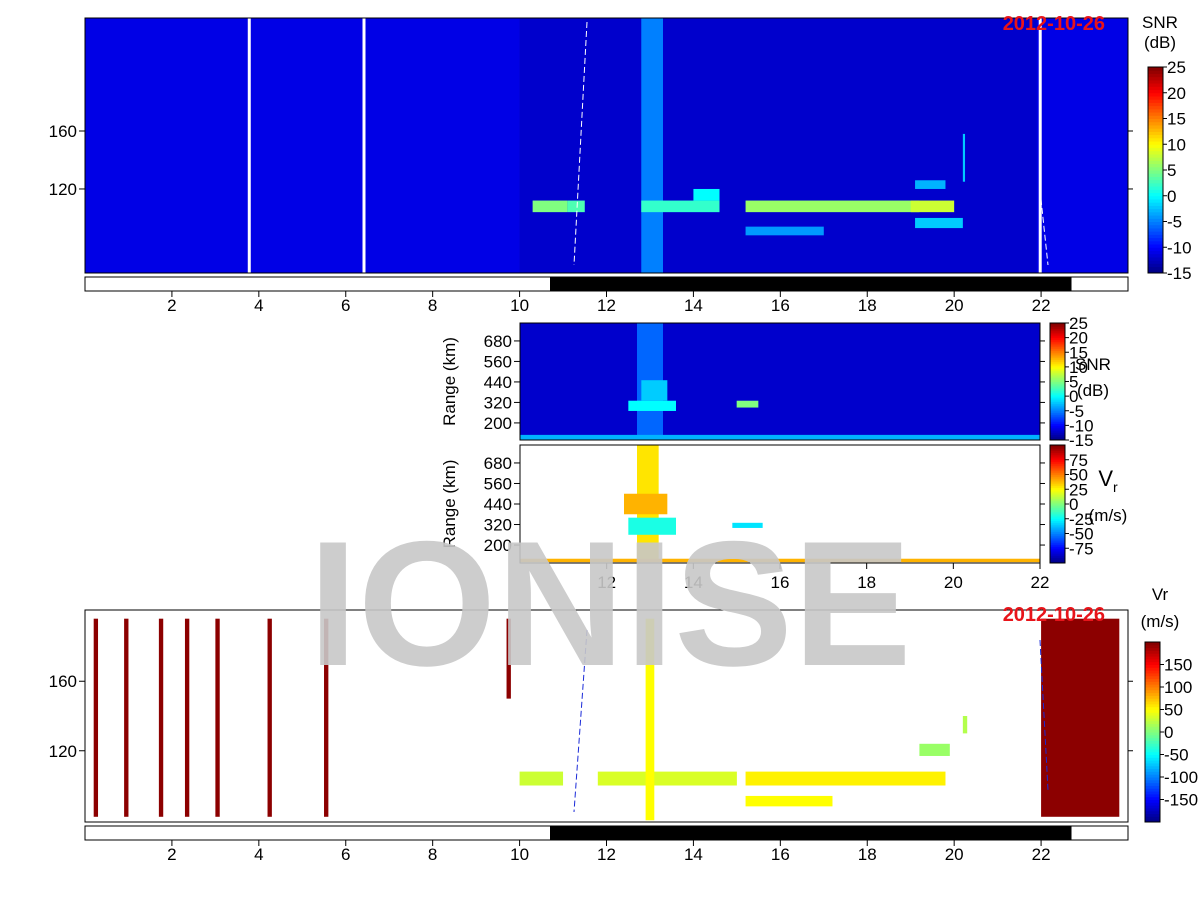 The width and height of the screenshot is (1200, 905). Describe the element at coordinates (1093, 390) in the screenshot. I see `colorbar-label: (dB)` at that location.